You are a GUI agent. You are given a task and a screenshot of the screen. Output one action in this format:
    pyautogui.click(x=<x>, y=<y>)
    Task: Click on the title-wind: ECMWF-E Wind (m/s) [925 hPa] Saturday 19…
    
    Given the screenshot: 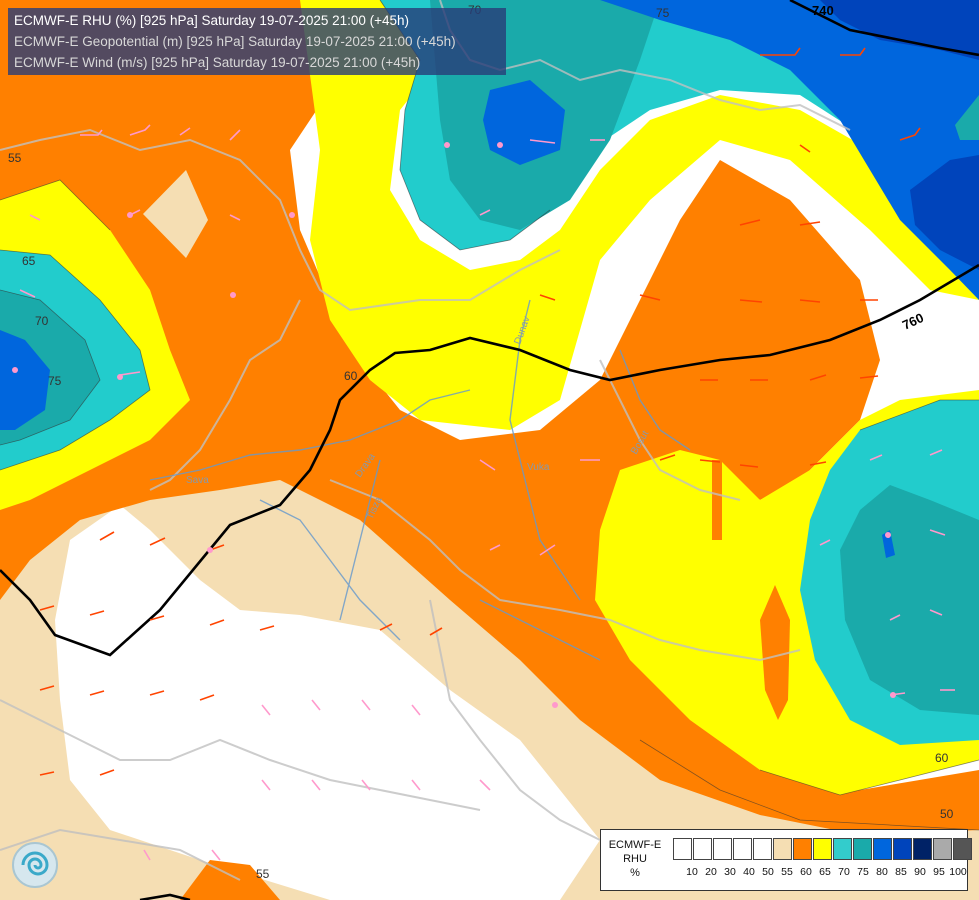 What is the action you would take?
    pyautogui.click(x=217, y=62)
    